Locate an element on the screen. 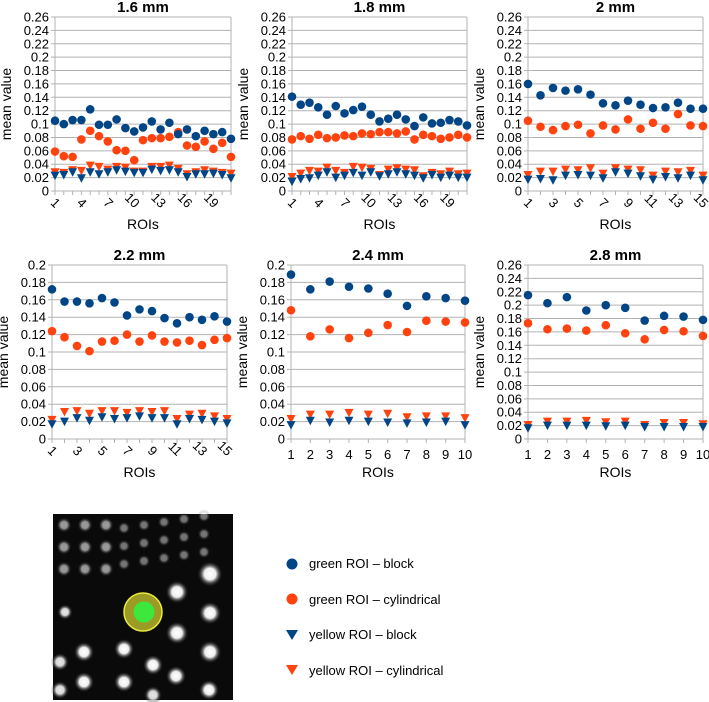  y-tick-label: 0.16 is located at coordinates (509, 331).